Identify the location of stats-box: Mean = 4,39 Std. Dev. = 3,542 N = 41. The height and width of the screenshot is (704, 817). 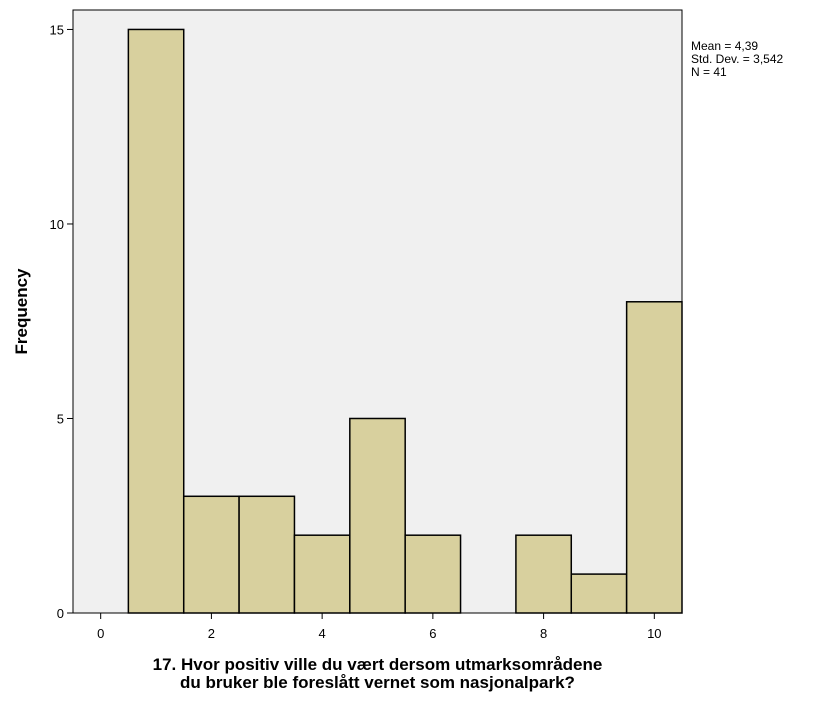
(737, 59).